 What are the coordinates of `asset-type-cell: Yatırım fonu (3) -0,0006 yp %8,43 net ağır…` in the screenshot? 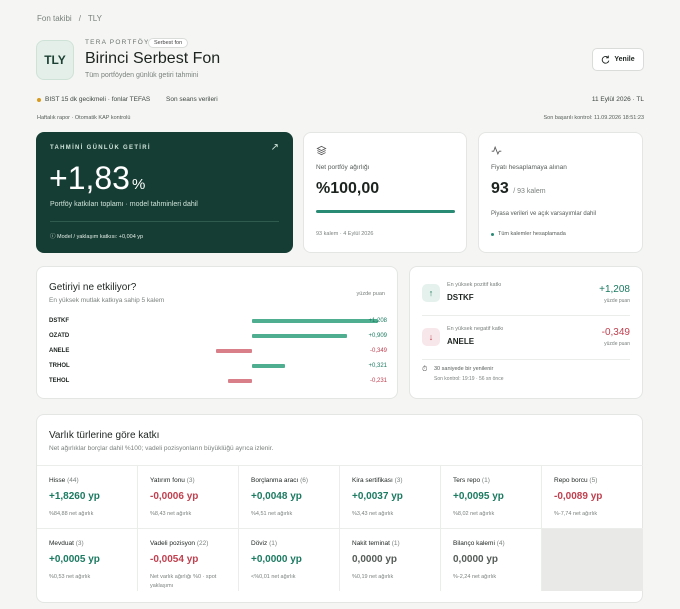 It's located at (188, 496).